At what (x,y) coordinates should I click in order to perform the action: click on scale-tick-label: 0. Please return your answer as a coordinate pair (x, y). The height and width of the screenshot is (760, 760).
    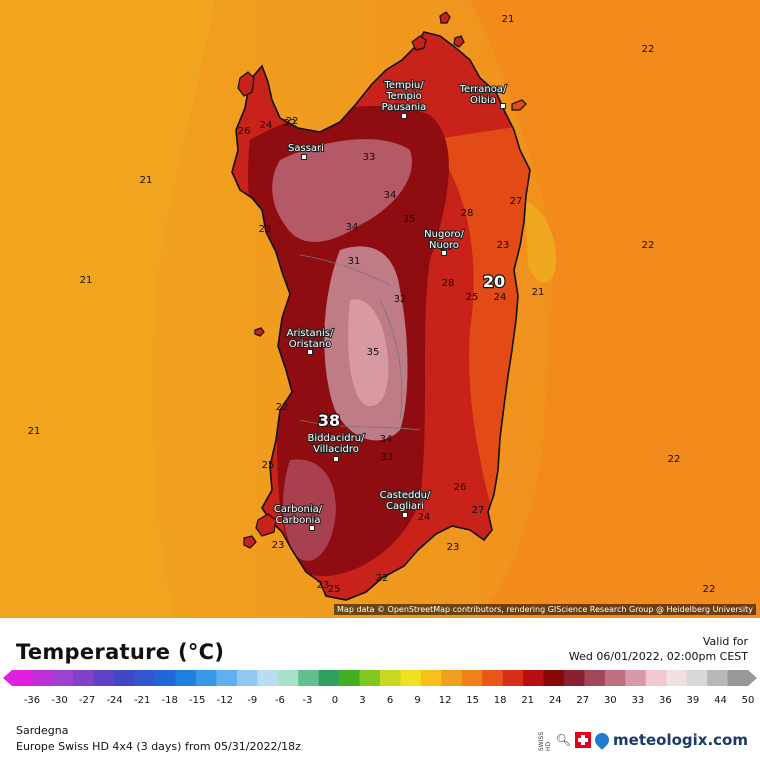
    Looking at the image, I should click on (335, 700).